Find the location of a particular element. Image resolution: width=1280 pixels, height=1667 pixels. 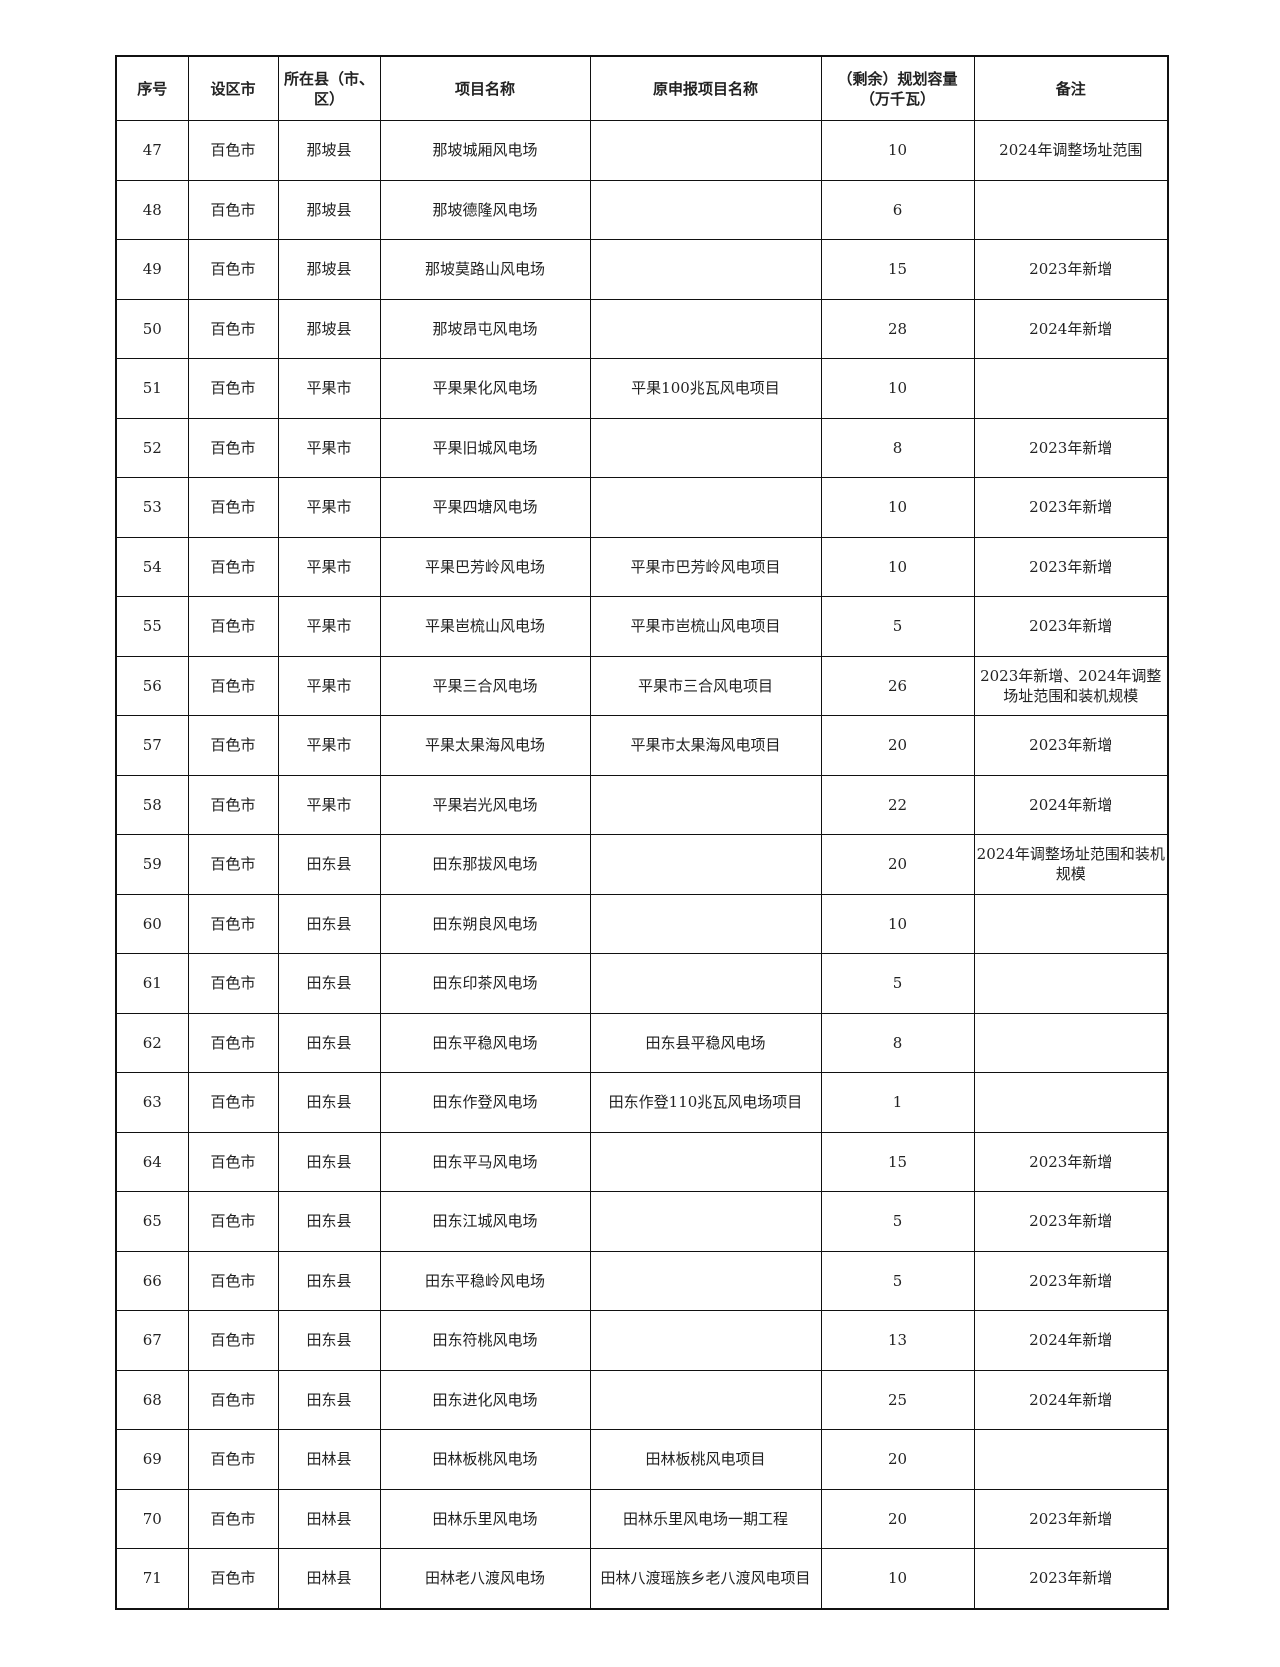

table-row: 71 百色市 田林县 田林老八渡风电场 田林八渡瑶族乡老八渡风电项目 10 2023年新增 is located at coordinates (642, 1578).